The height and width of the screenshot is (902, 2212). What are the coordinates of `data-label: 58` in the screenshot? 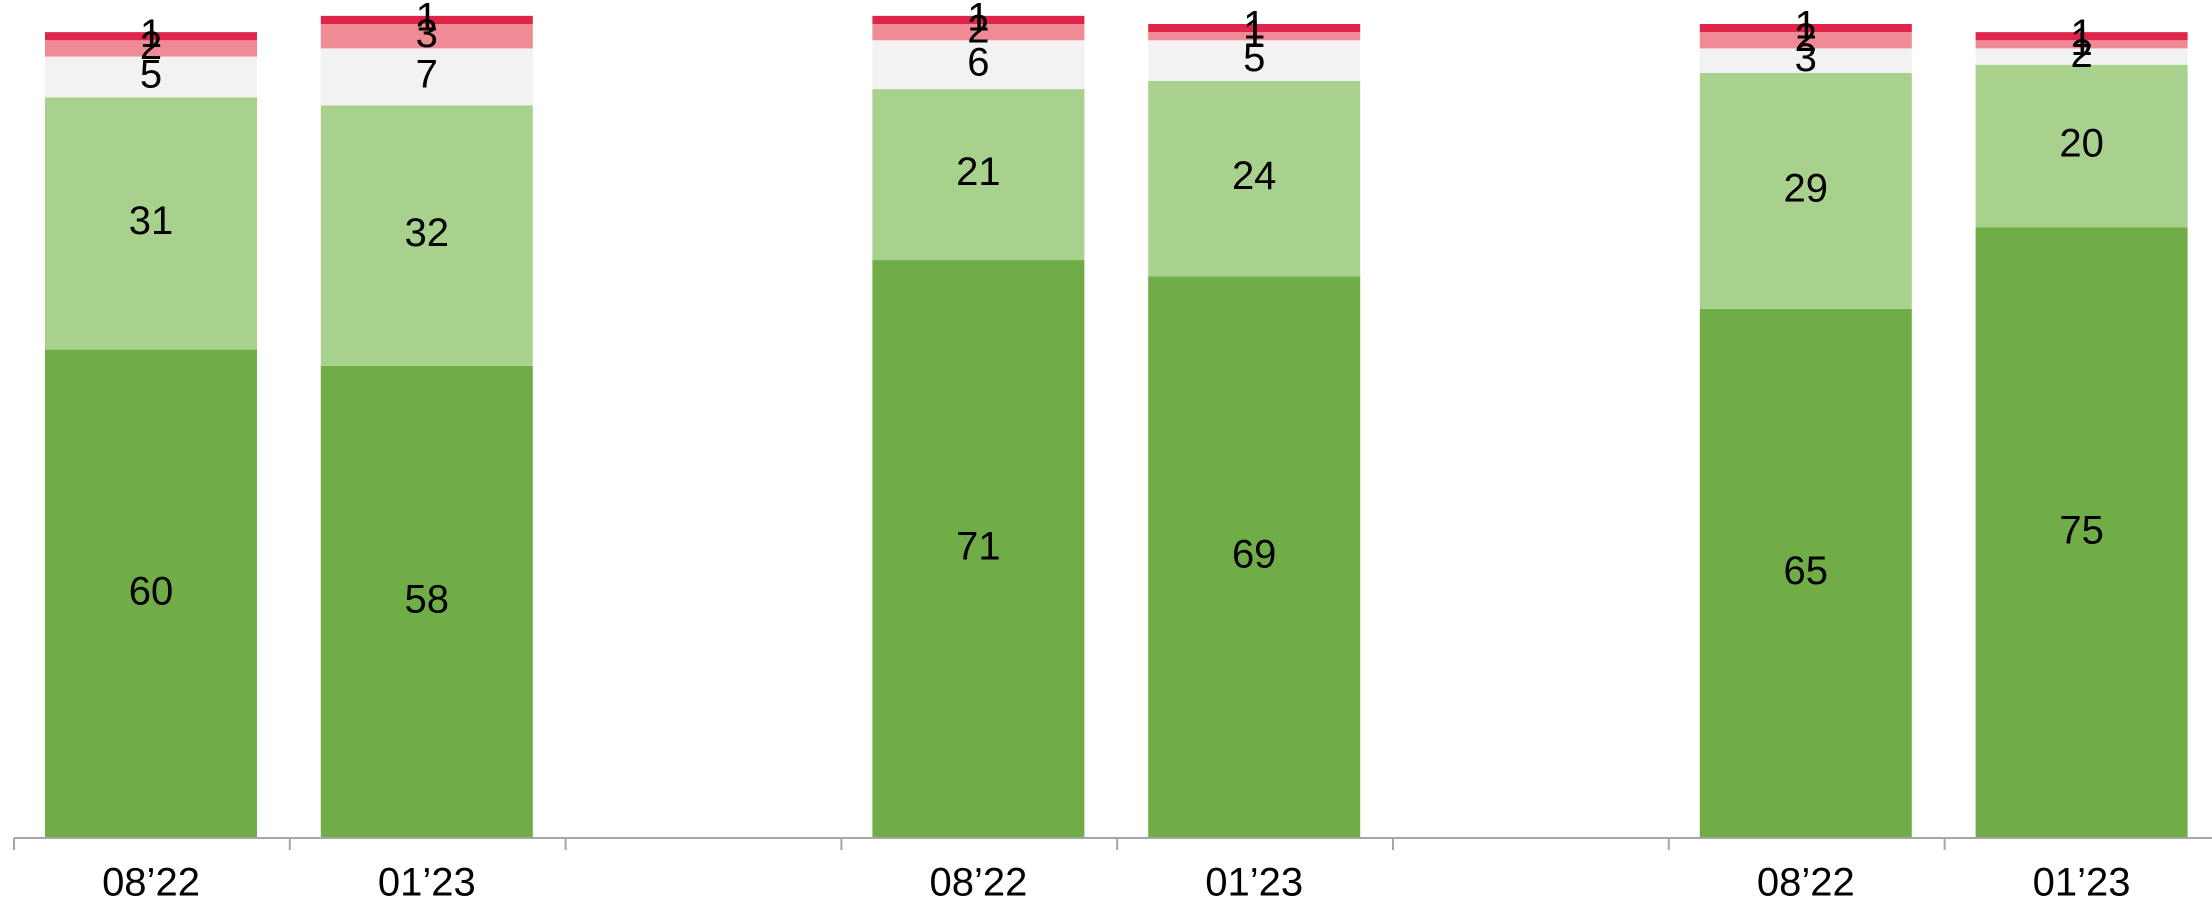 It's located at (427, 600).